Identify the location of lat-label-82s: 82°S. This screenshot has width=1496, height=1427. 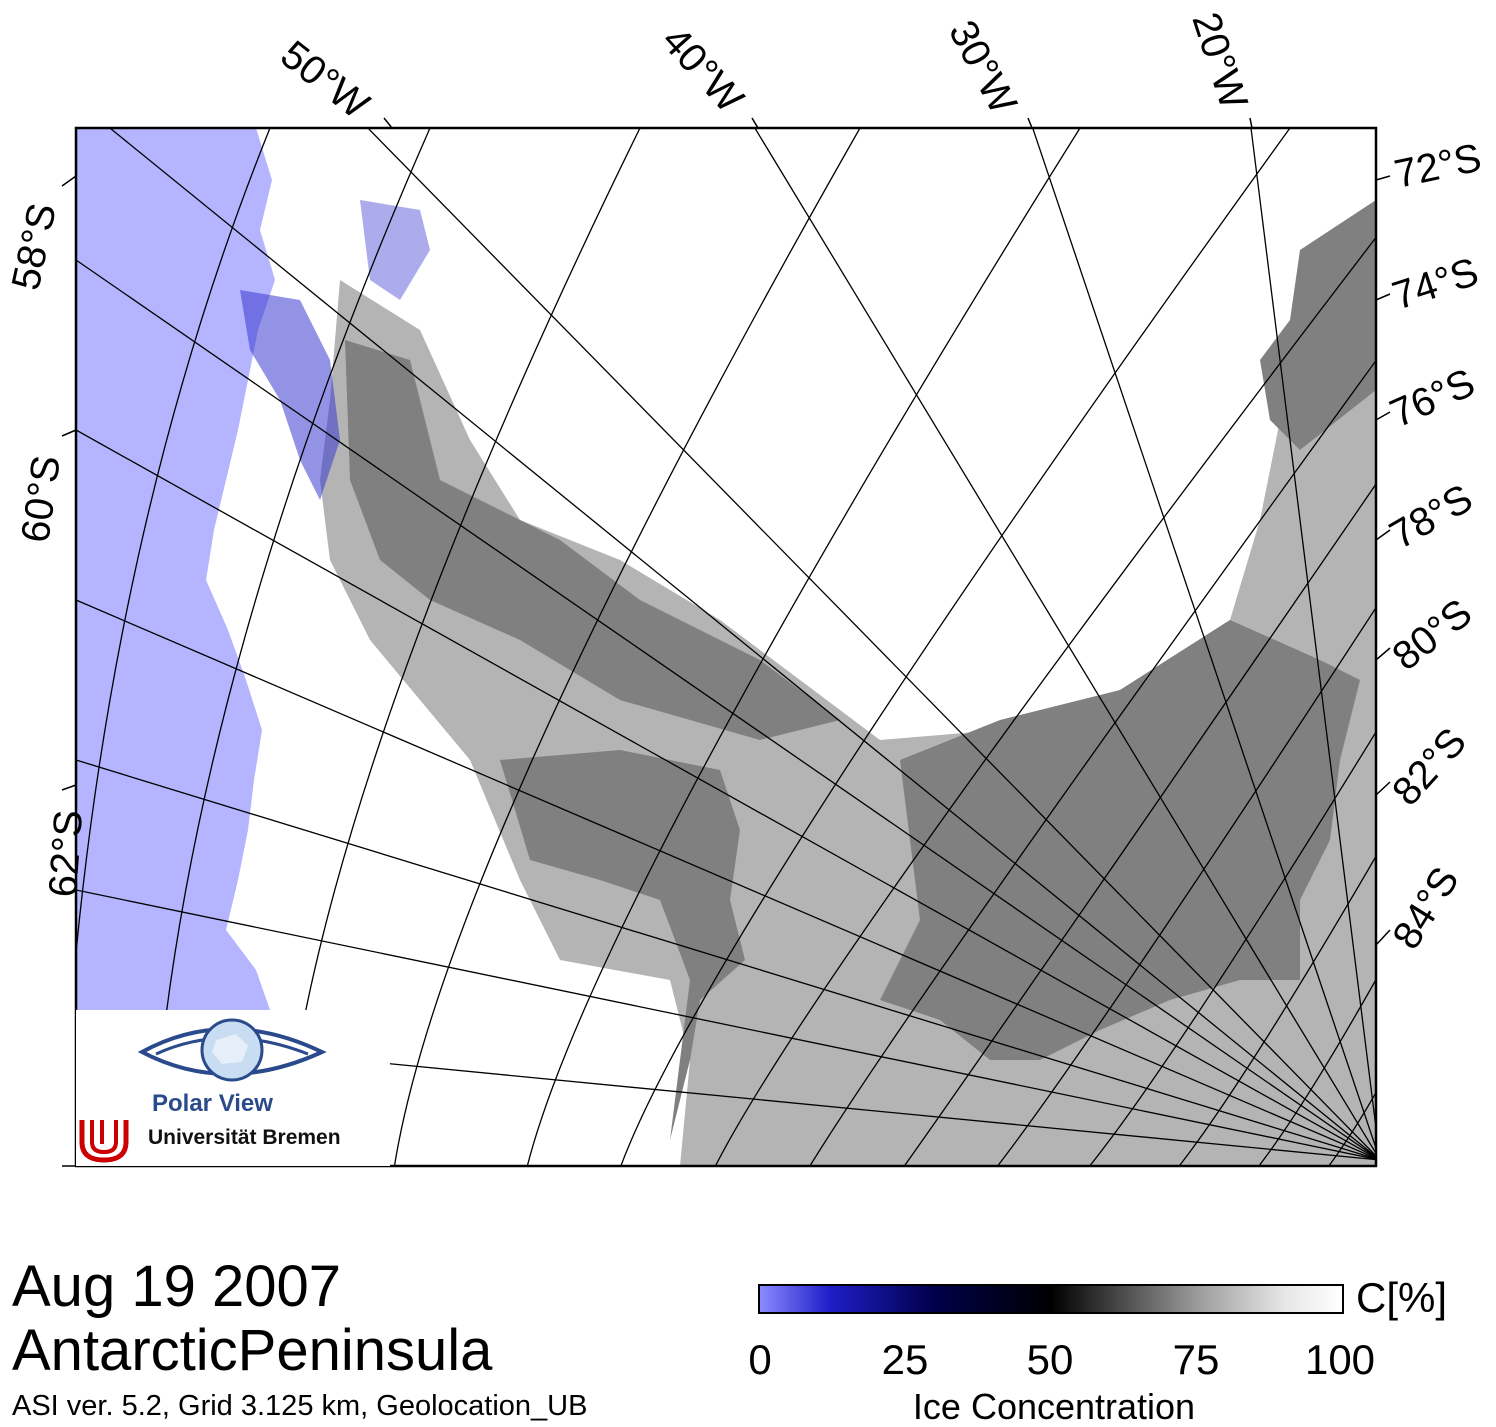
(1429, 767).